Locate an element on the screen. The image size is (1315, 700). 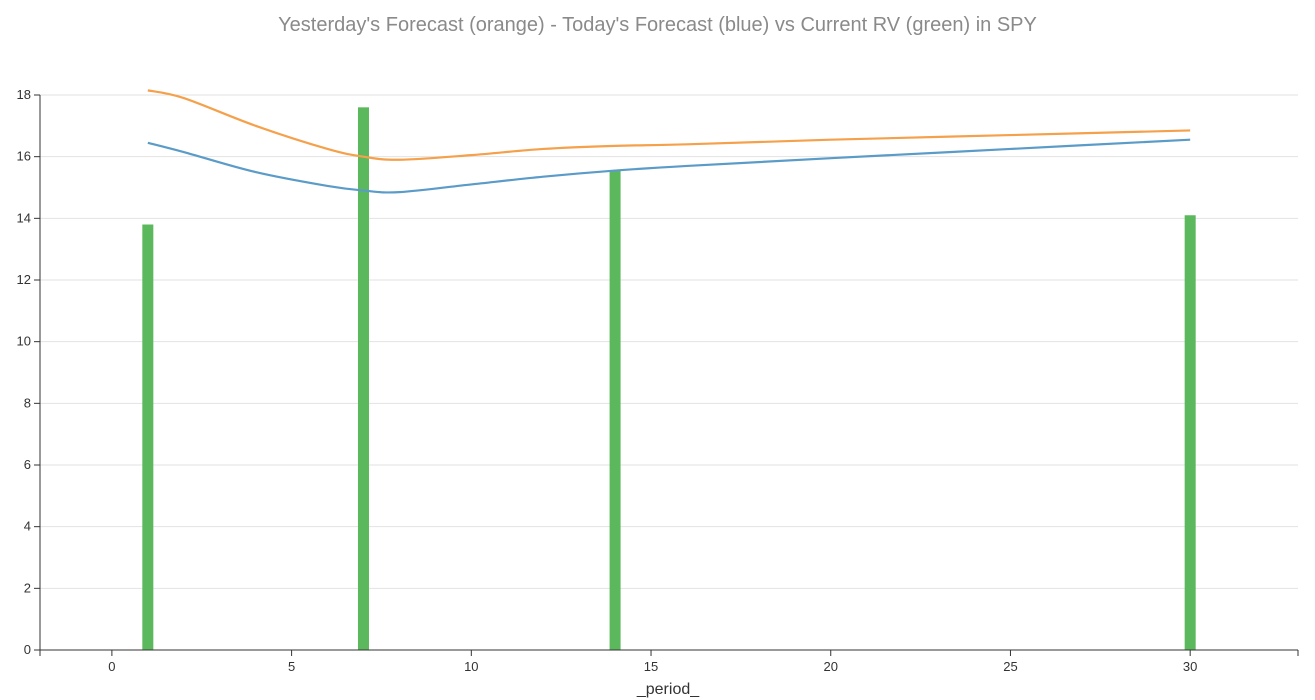
y-tick-label-7: 14 is located at coordinates (24, 217).